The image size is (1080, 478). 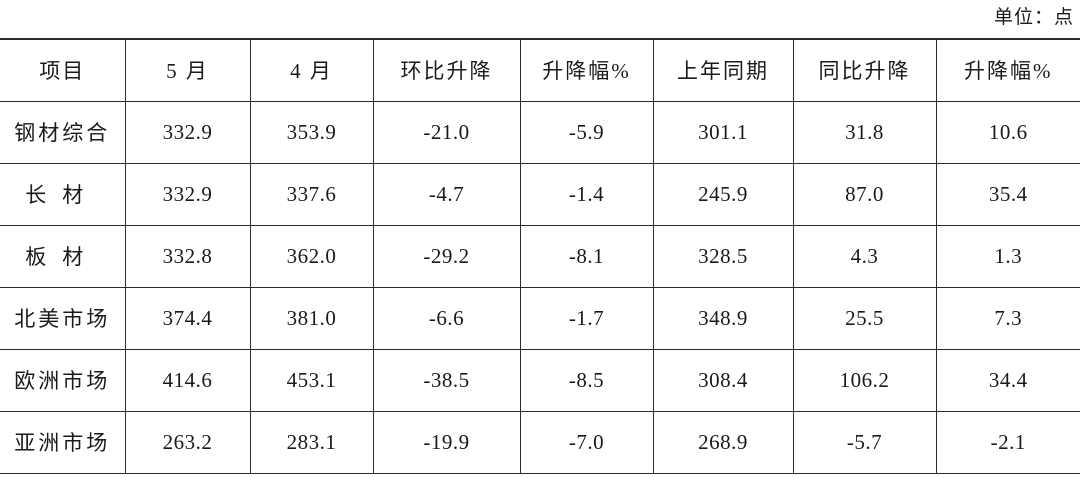 I want to click on row-label: 长材, so click(x=63, y=194).